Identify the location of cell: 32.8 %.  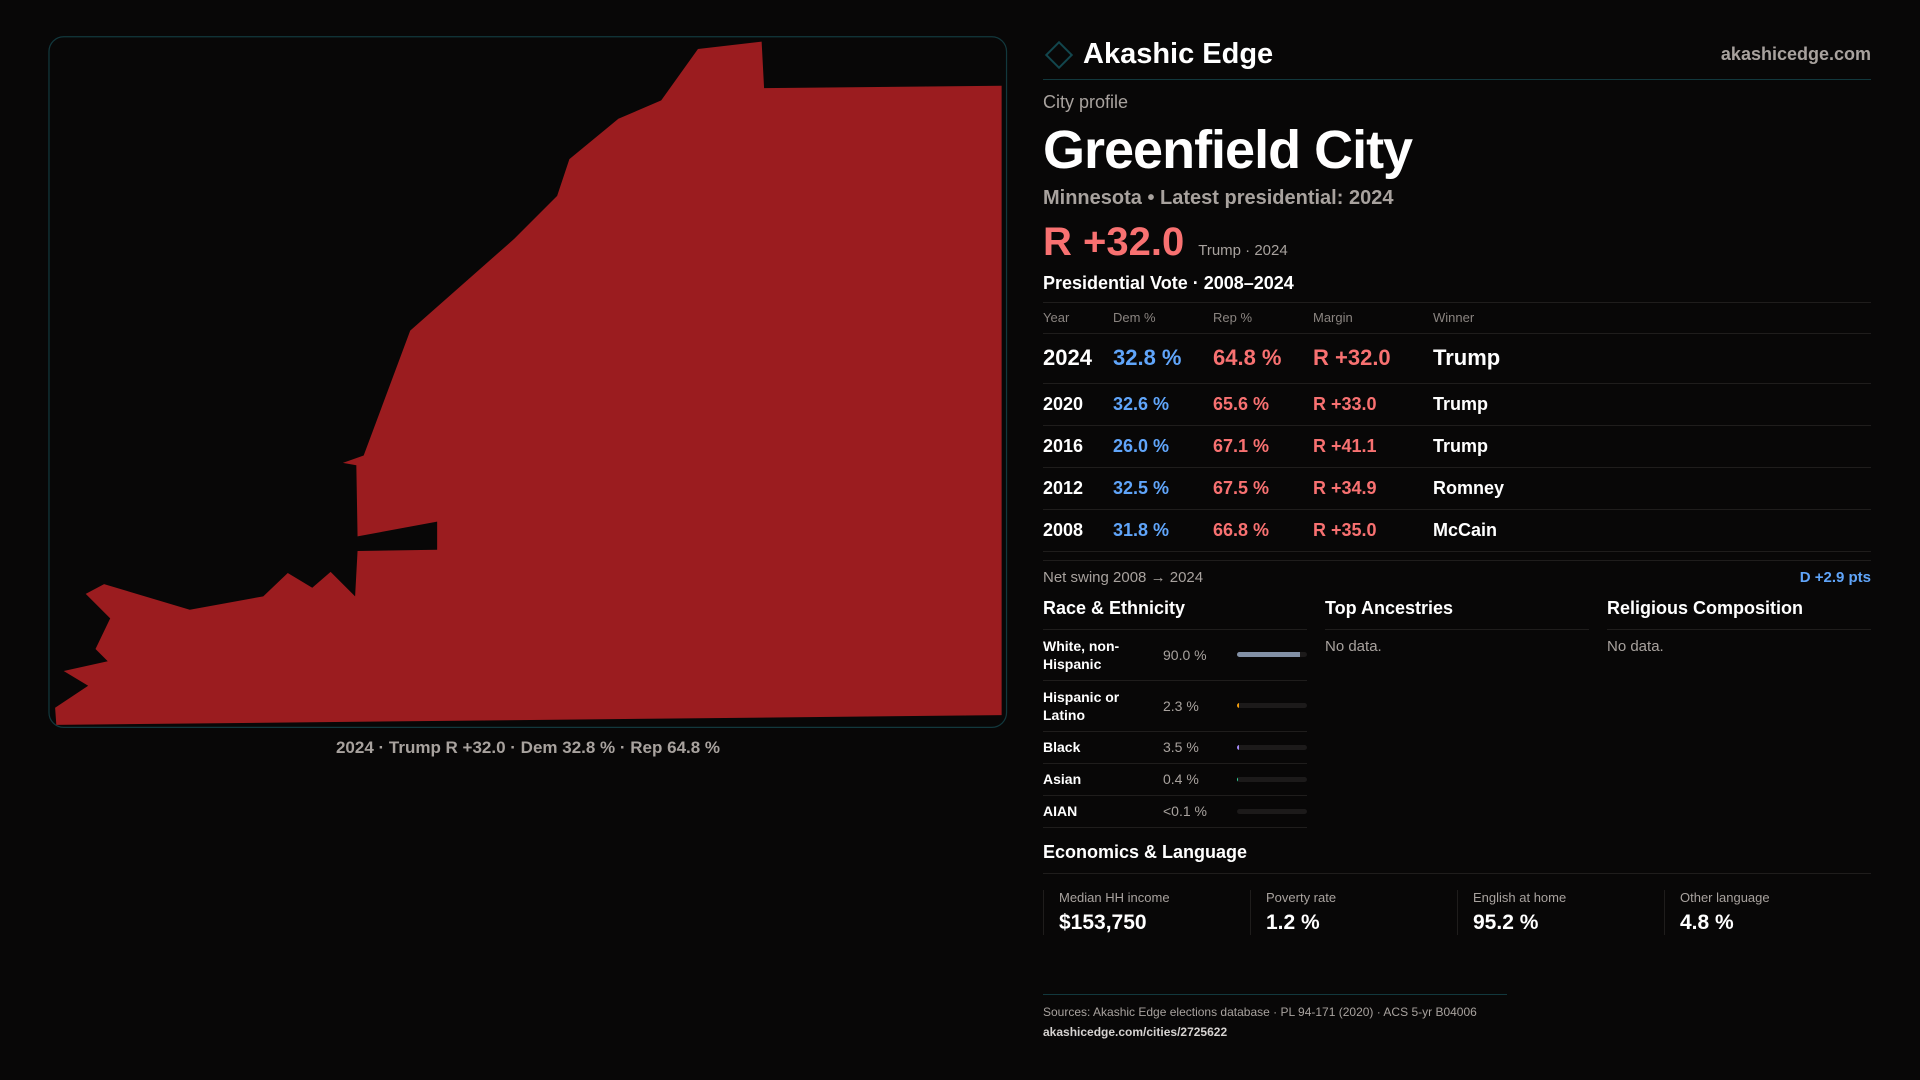
(1163, 358).